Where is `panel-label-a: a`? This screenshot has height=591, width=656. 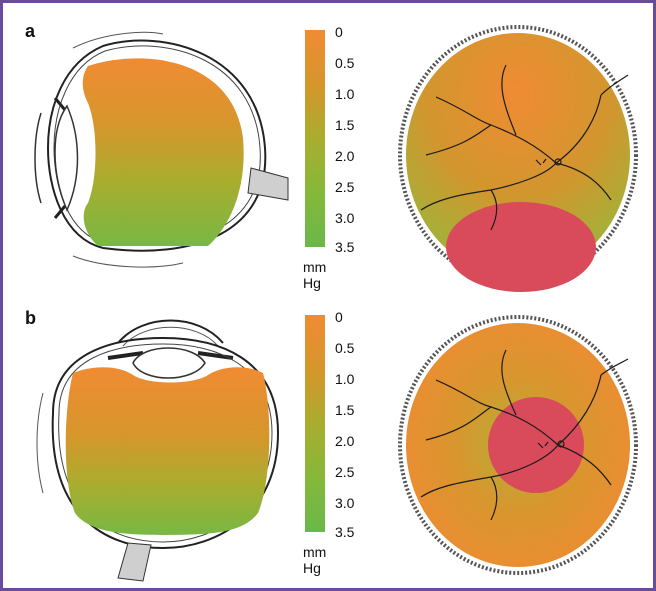
panel-label-a: a is located at coordinates (30, 31).